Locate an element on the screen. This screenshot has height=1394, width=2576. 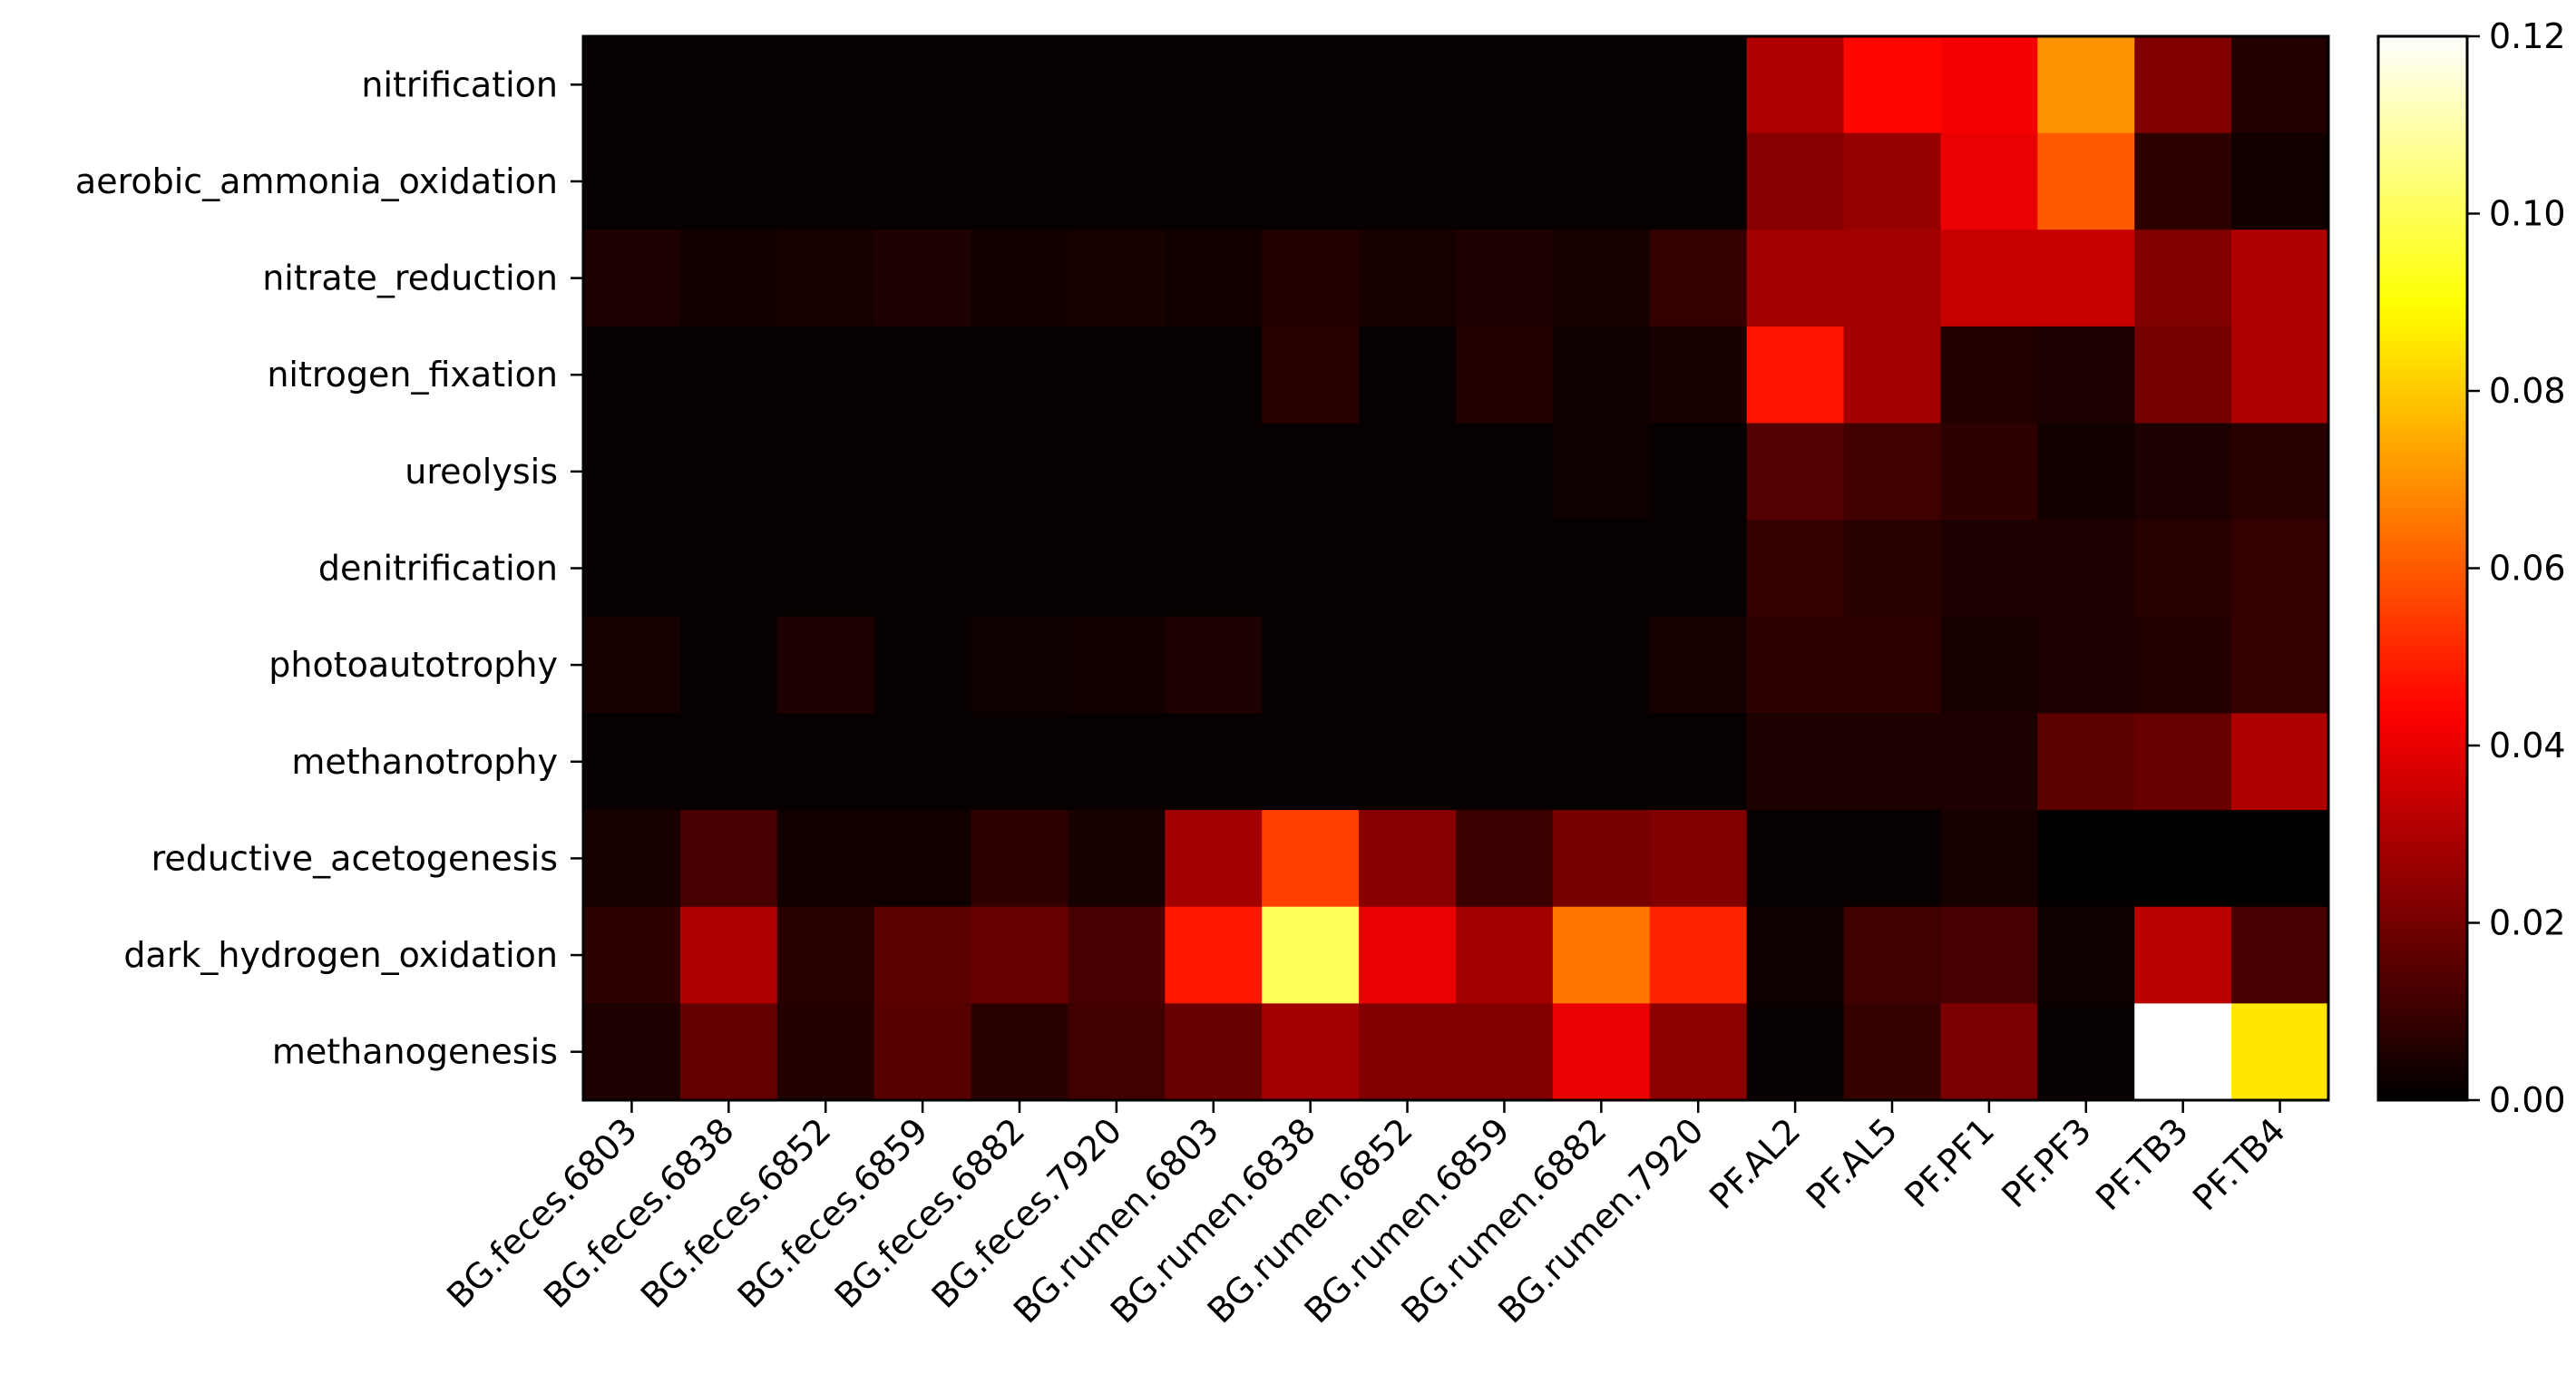
column-label: PF.PF1 is located at coordinates (1949, 1162).